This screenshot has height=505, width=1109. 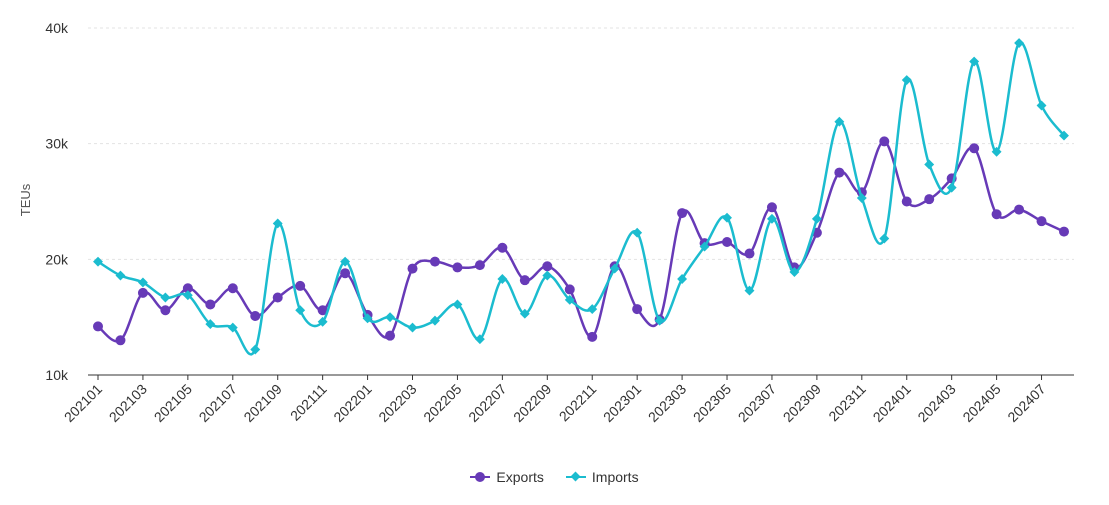 I want to click on x-tick-label: 202107, so click(x=218, y=403).